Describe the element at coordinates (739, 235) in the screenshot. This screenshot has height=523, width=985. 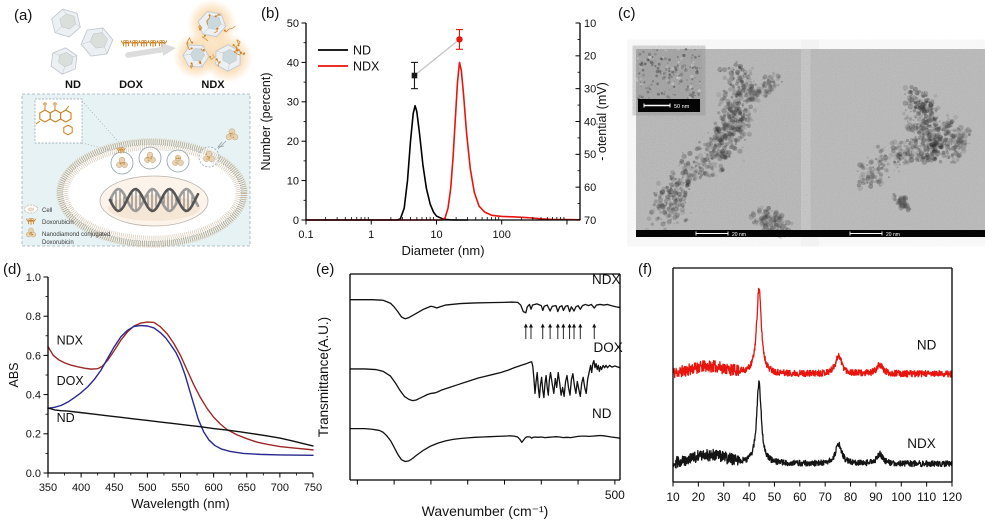
I see `left-scalebar-label: 20 nm` at that location.